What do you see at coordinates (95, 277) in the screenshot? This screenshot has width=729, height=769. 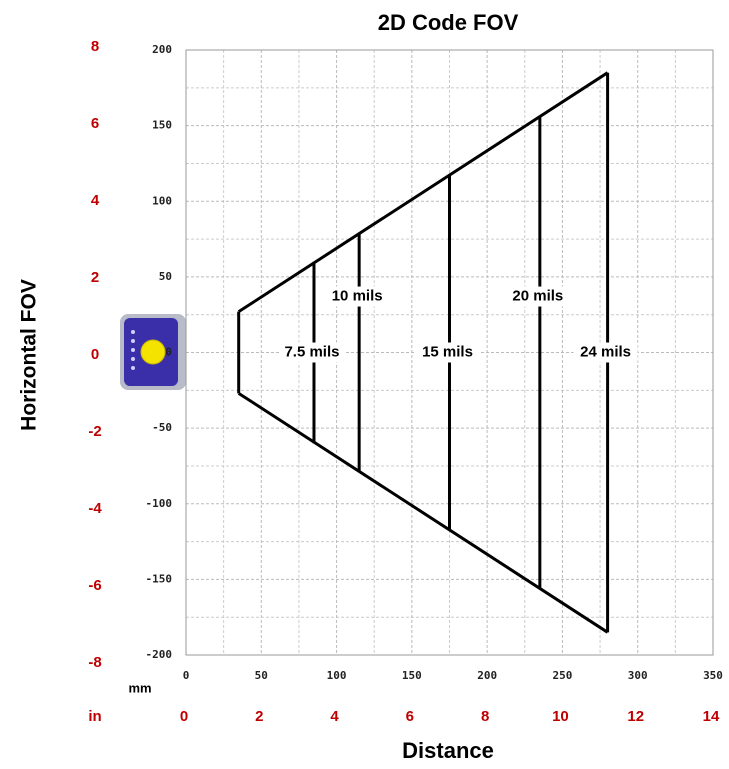 I see `y2-tick-label: 2` at bounding box center [95, 277].